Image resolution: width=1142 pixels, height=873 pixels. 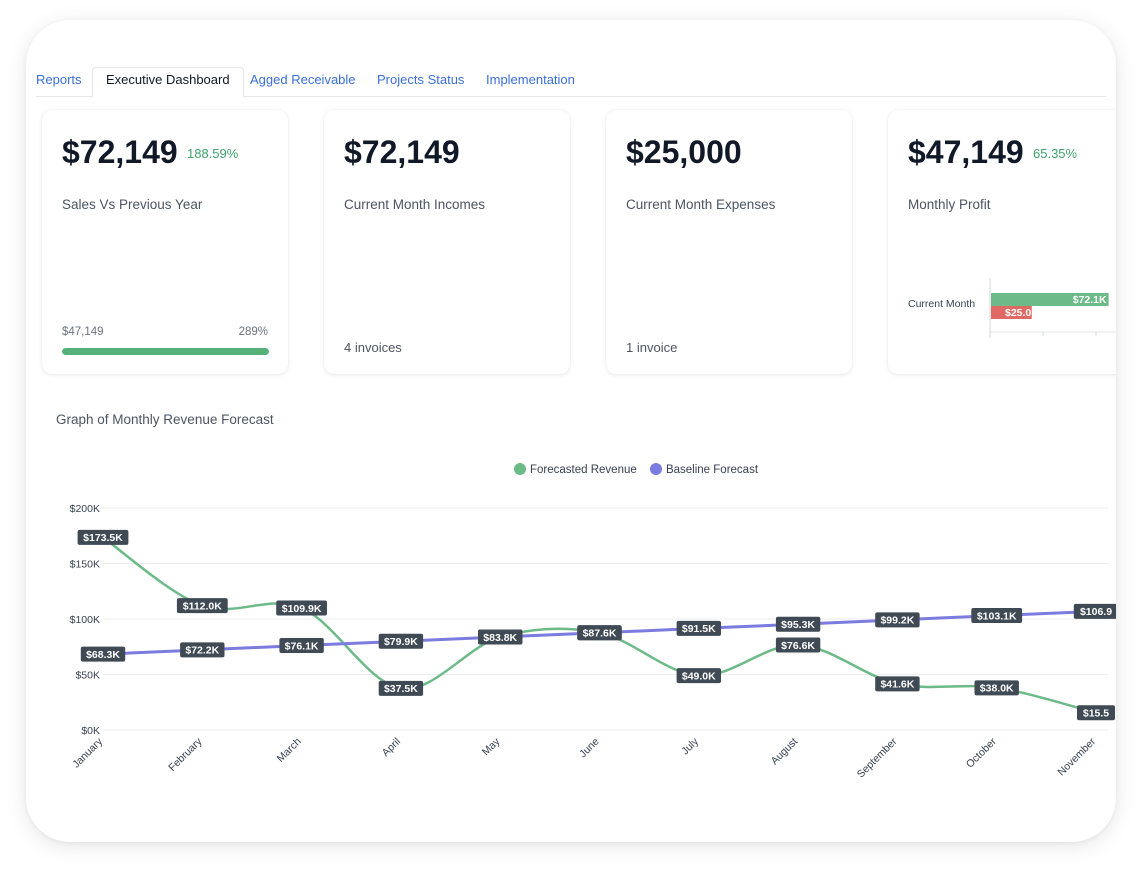 I want to click on data-label: $79.9K, so click(x=401, y=641).